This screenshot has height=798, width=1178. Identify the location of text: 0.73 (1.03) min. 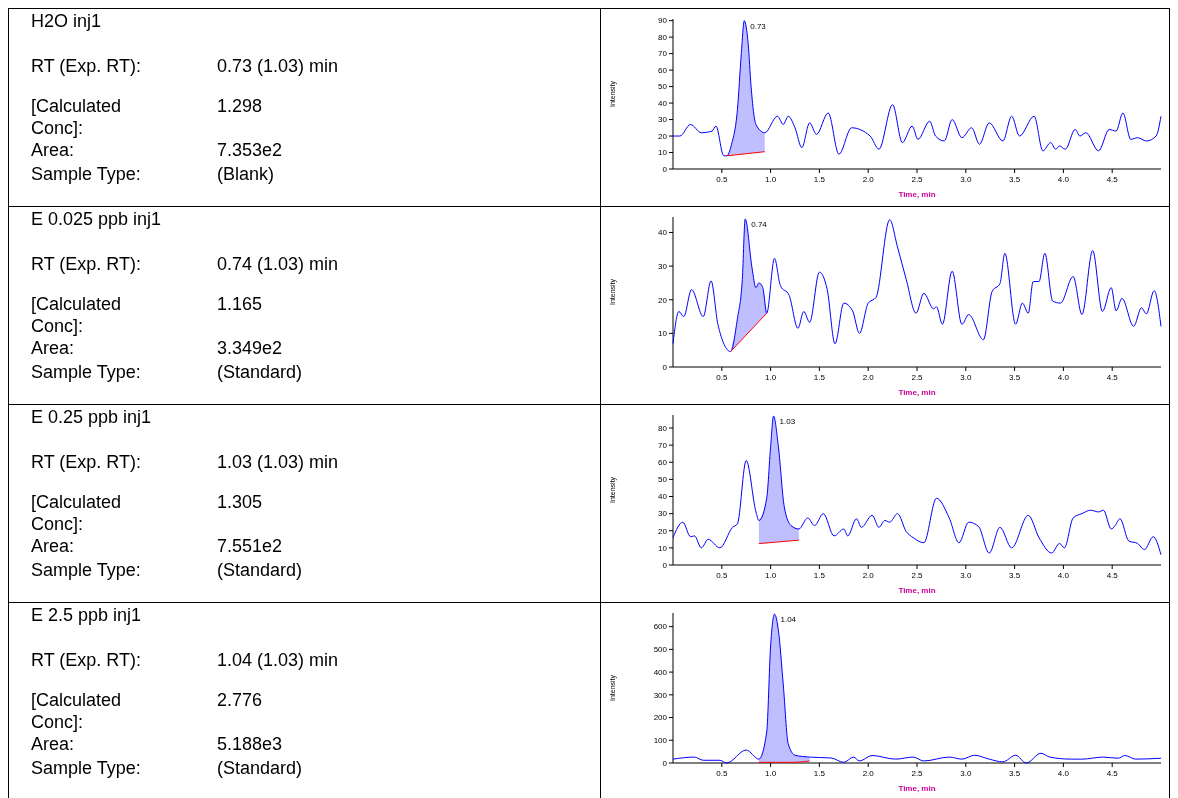
(278, 66).